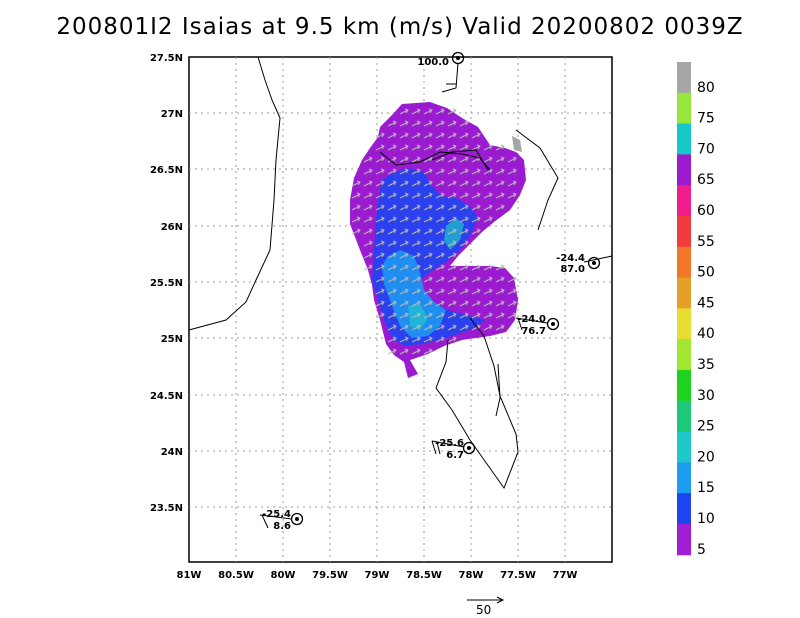 This screenshot has width=800, height=618. Describe the element at coordinates (449, 443) in the screenshot. I see `obs-south-line1: -25.6` at that location.